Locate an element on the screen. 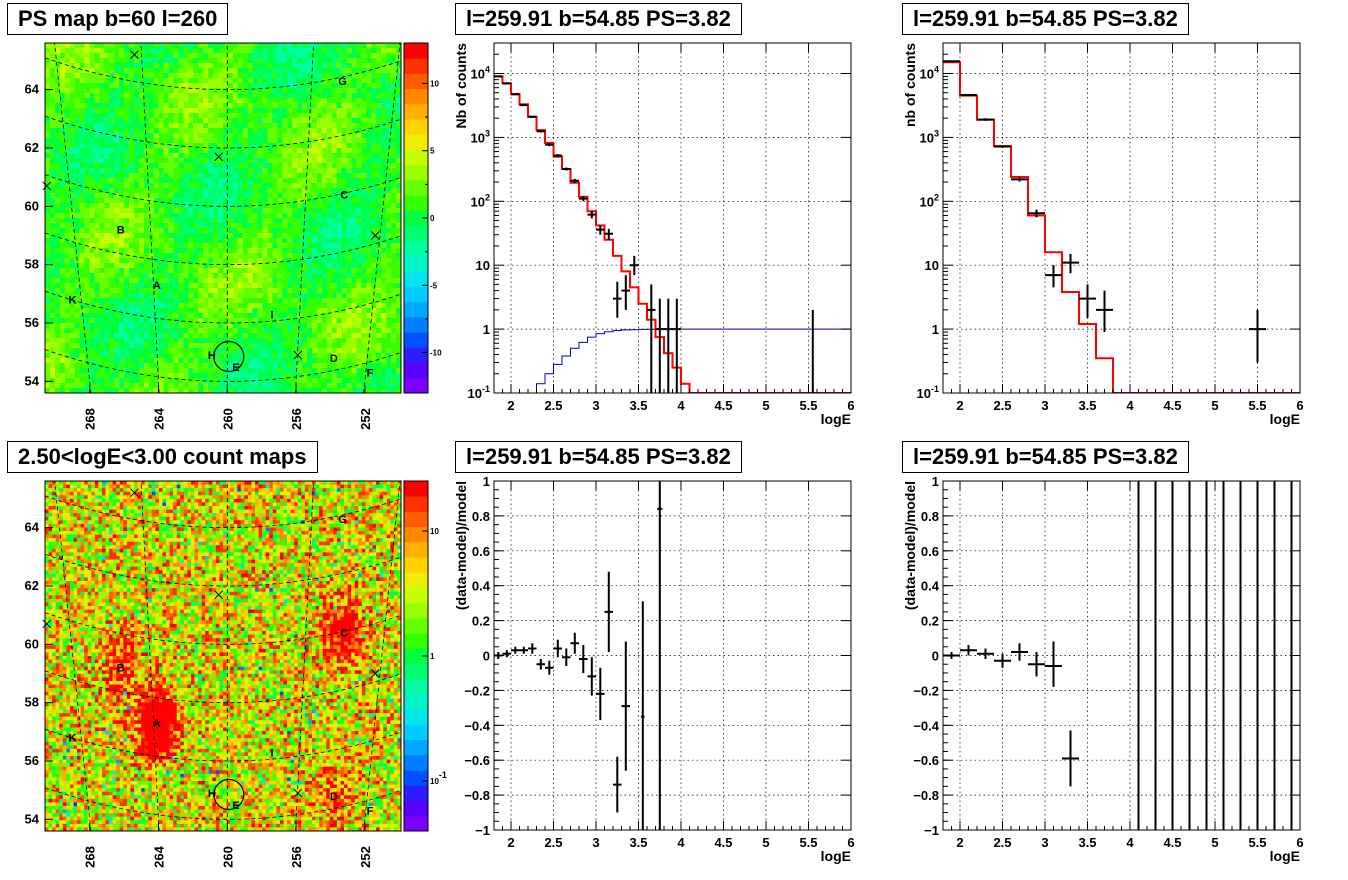 The image size is (1348, 880). count-map-title: 2.50<logE<3.00 count maps is located at coordinates (162, 457).